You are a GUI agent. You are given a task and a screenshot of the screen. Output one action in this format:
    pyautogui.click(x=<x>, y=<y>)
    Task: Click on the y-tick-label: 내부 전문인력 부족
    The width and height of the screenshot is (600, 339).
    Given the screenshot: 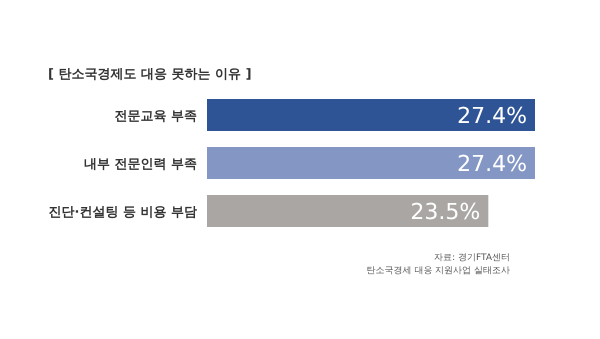 What is the action you would take?
    pyautogui.click(x=140, y=164)
    